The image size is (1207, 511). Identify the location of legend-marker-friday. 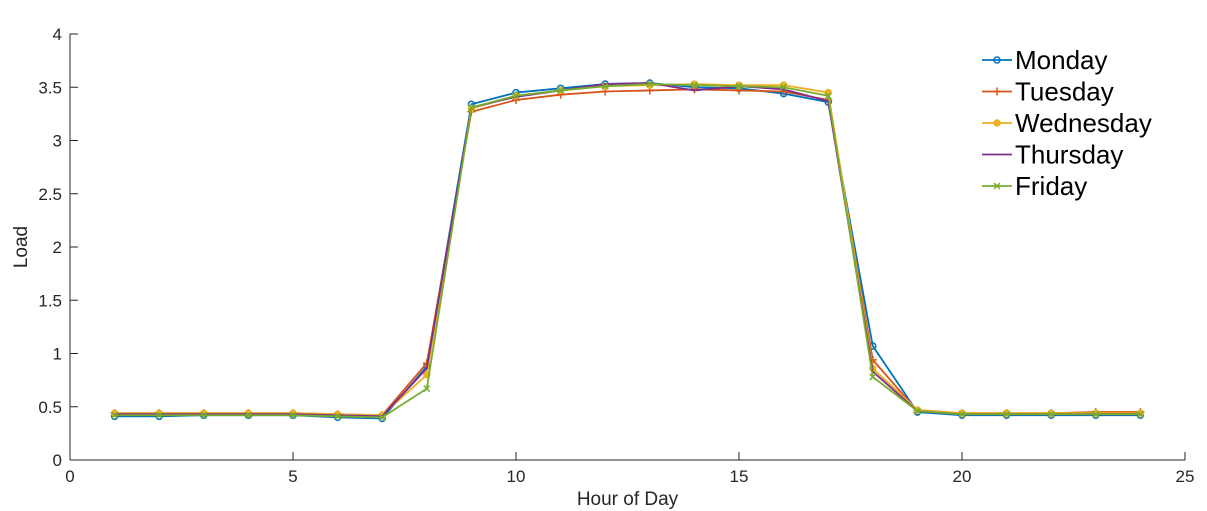
(997, 186).